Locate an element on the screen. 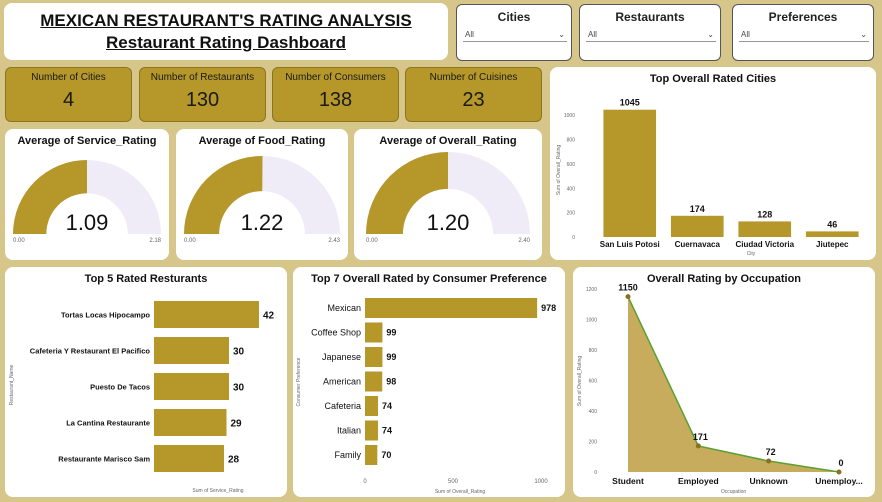  slicer-cities: Cities All ⌄ is located at coordinates (514, 32).